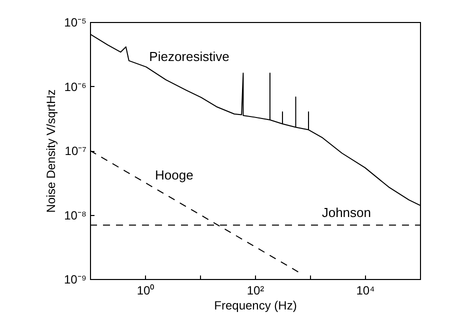 Image resolution: width=474 pixels, height=325 pixels. I want to click on y-tick-label: 10⁻⁹, so click(75, 279).